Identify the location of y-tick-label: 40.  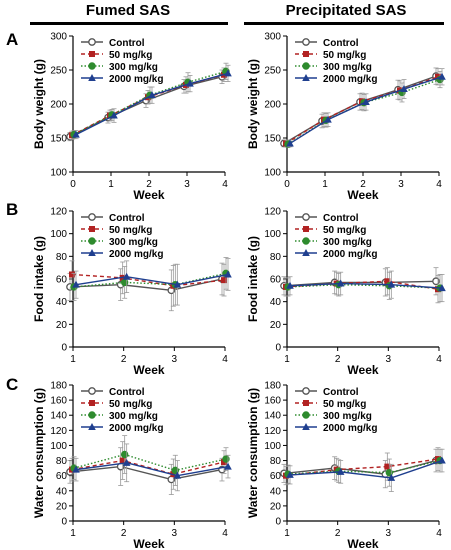
(62, 302).